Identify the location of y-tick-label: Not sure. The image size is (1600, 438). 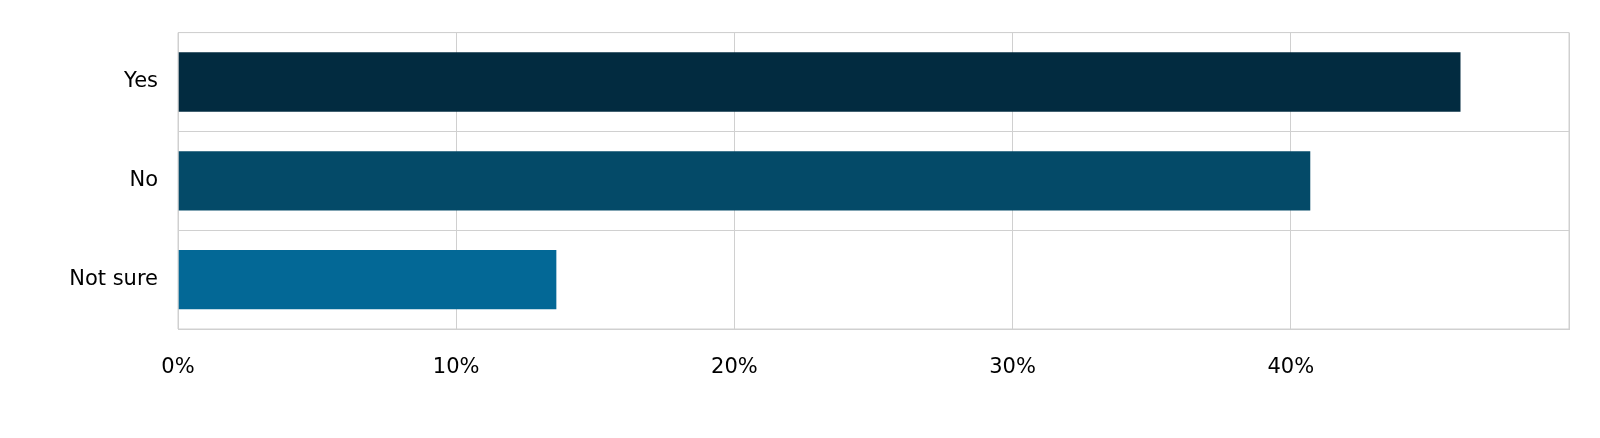
(113, 278).